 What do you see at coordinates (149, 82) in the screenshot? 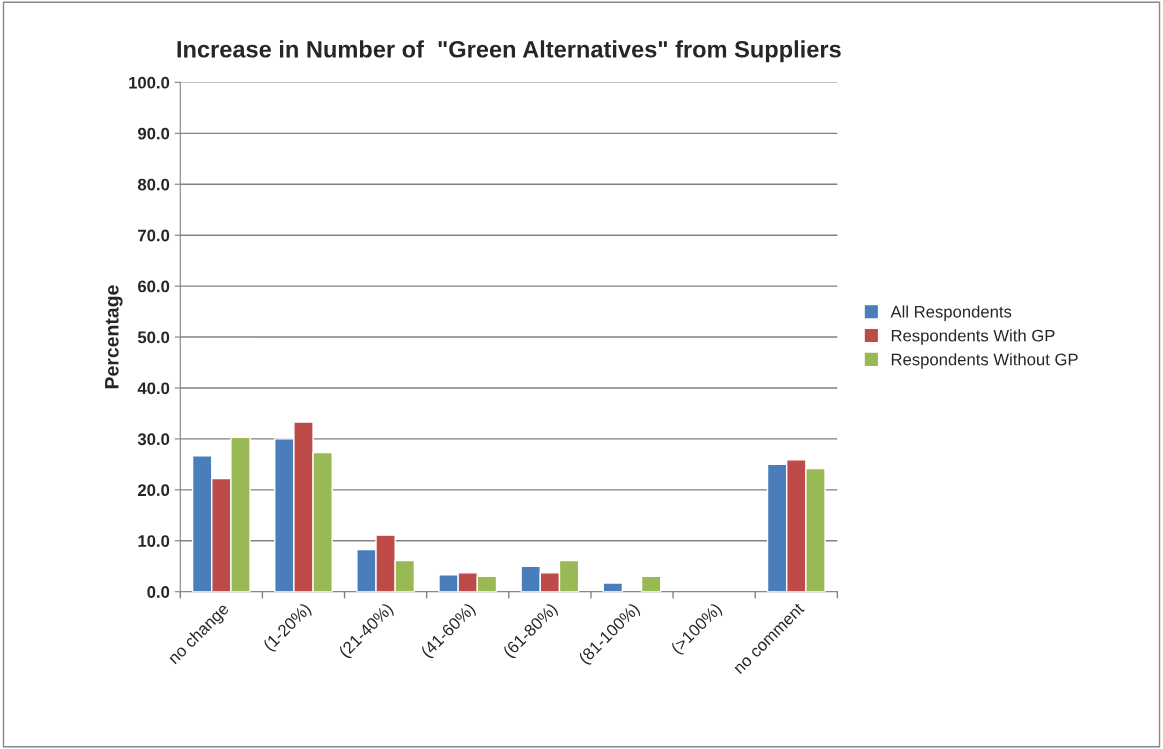
I see `y-tick-label: 100.0` at bounding box center [149, 82].